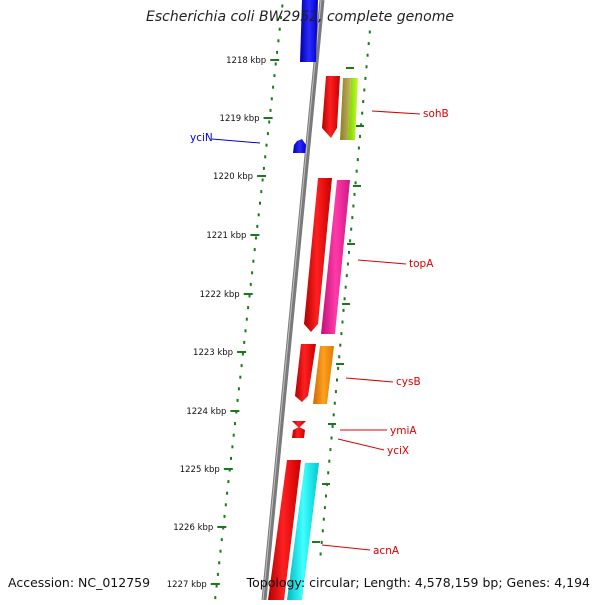 This screenshot has width=600, height=605. Describe the element at coordinates (79, 582) in the screenshot. I see `accession-text: Accession: NC_012759` at that location.